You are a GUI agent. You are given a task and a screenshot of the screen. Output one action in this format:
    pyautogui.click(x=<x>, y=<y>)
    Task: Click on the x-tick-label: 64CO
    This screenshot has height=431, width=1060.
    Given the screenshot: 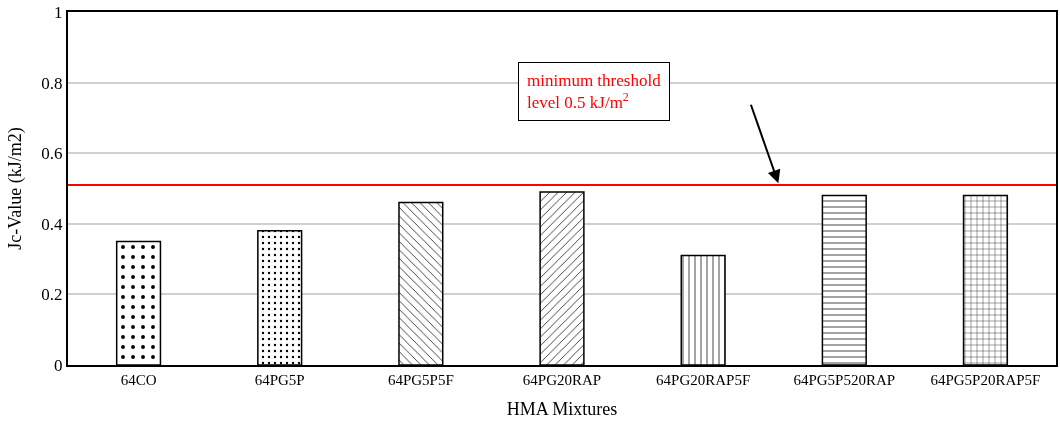 What is the action you would take?
    pyautogui.click(x=138, y=380)
    